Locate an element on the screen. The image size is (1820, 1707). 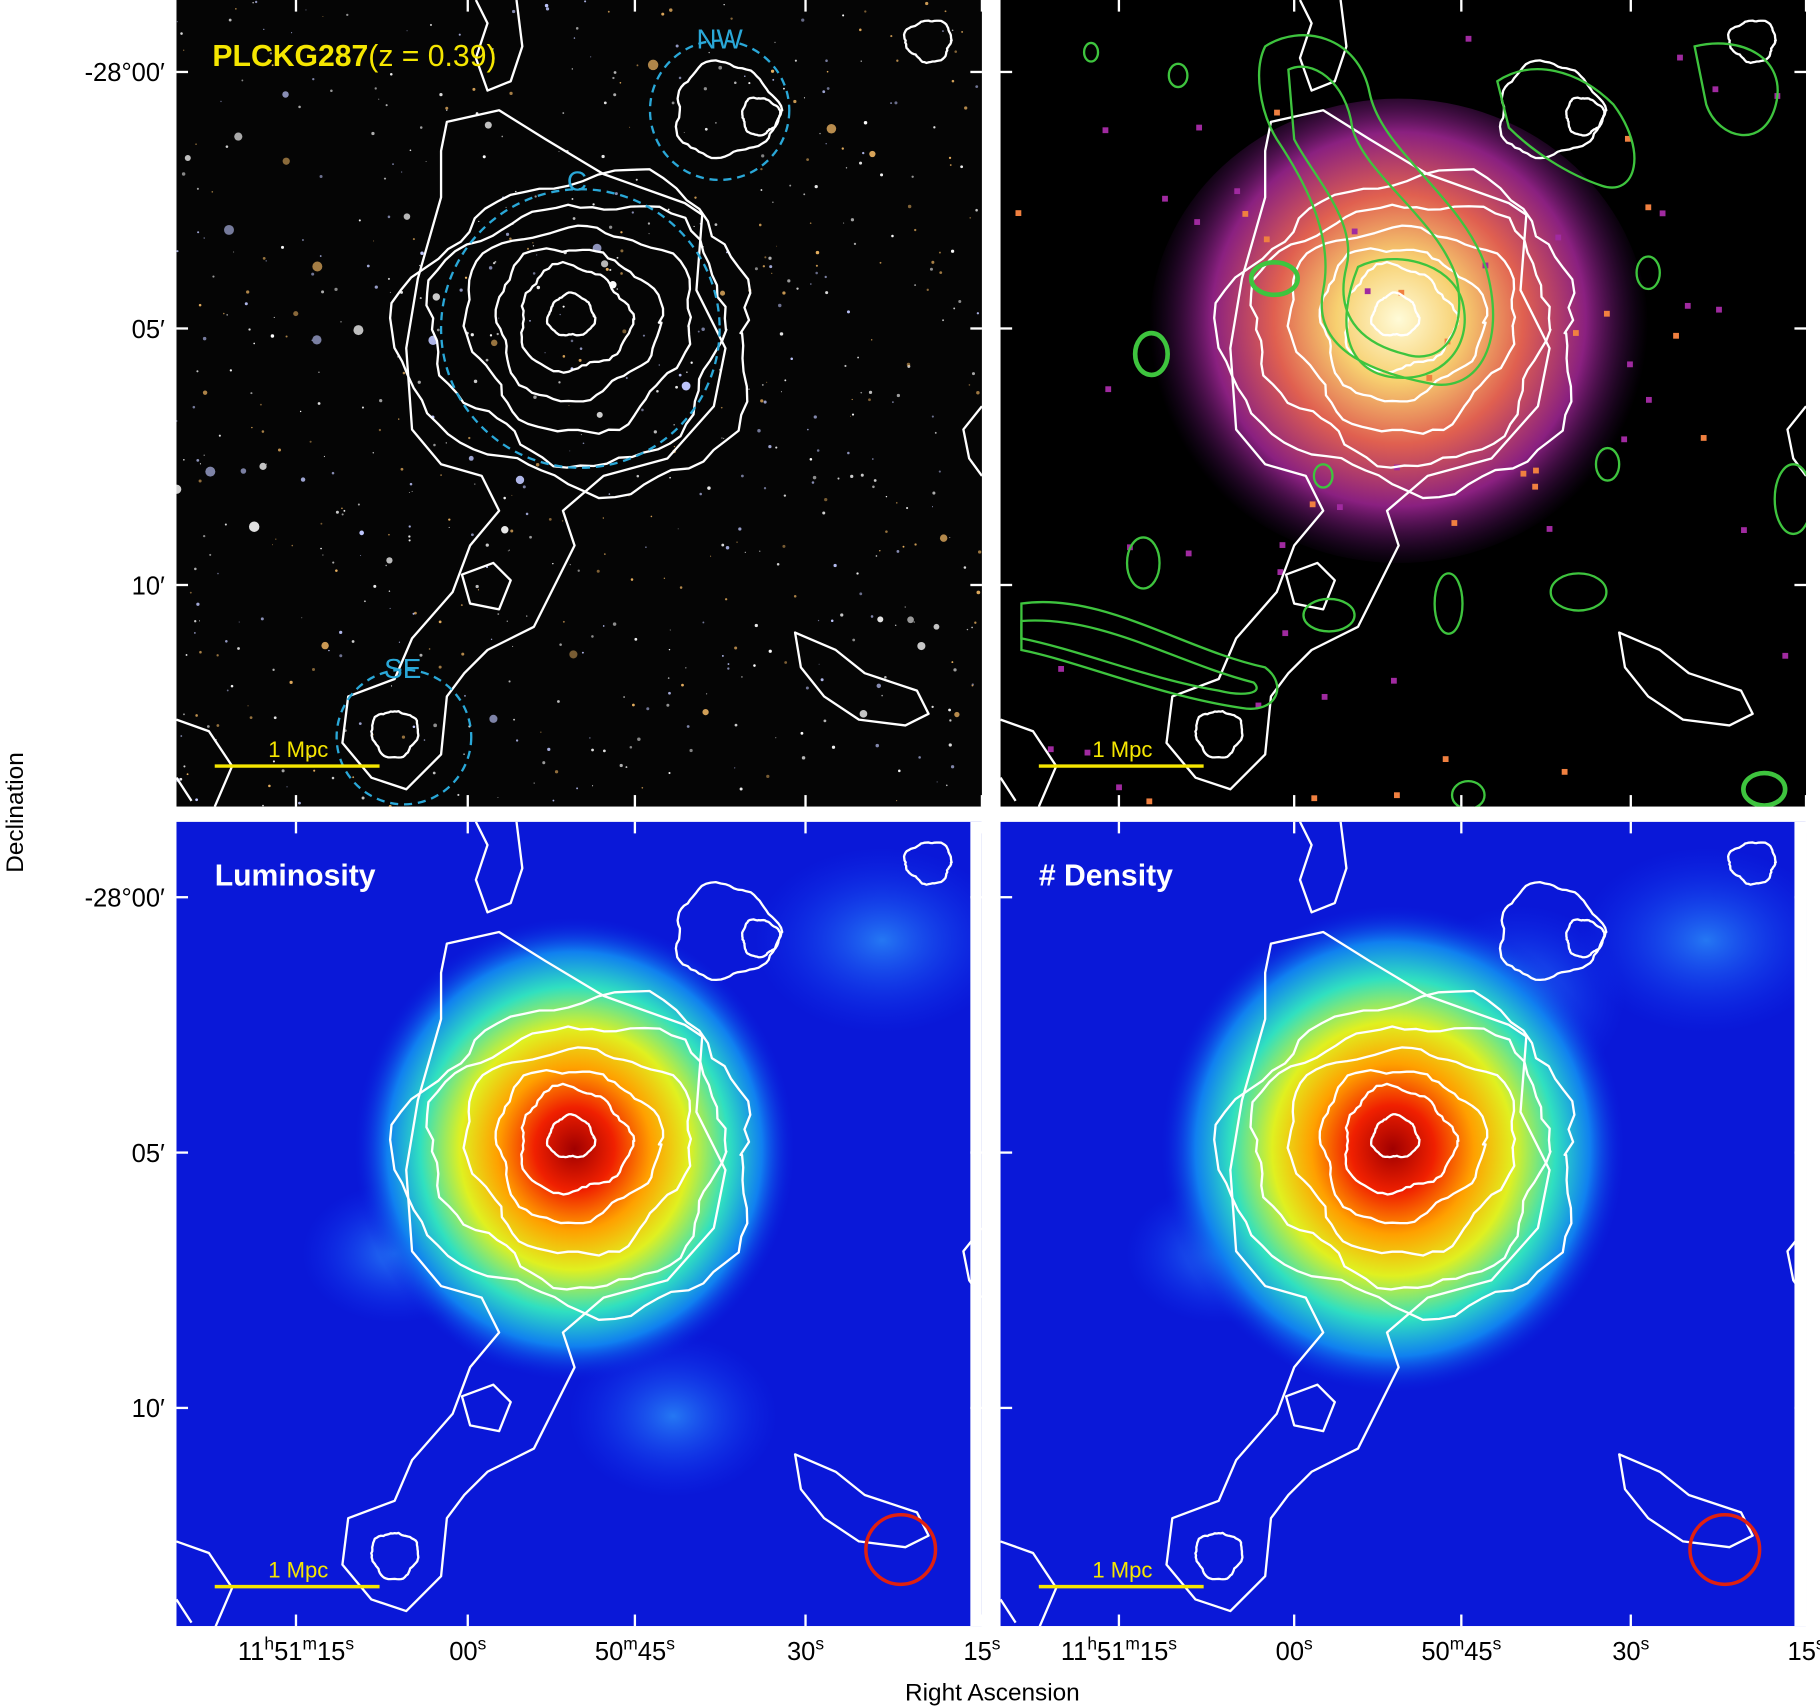
y-tick-label: 10′ is located at coordinates (148, 1409).